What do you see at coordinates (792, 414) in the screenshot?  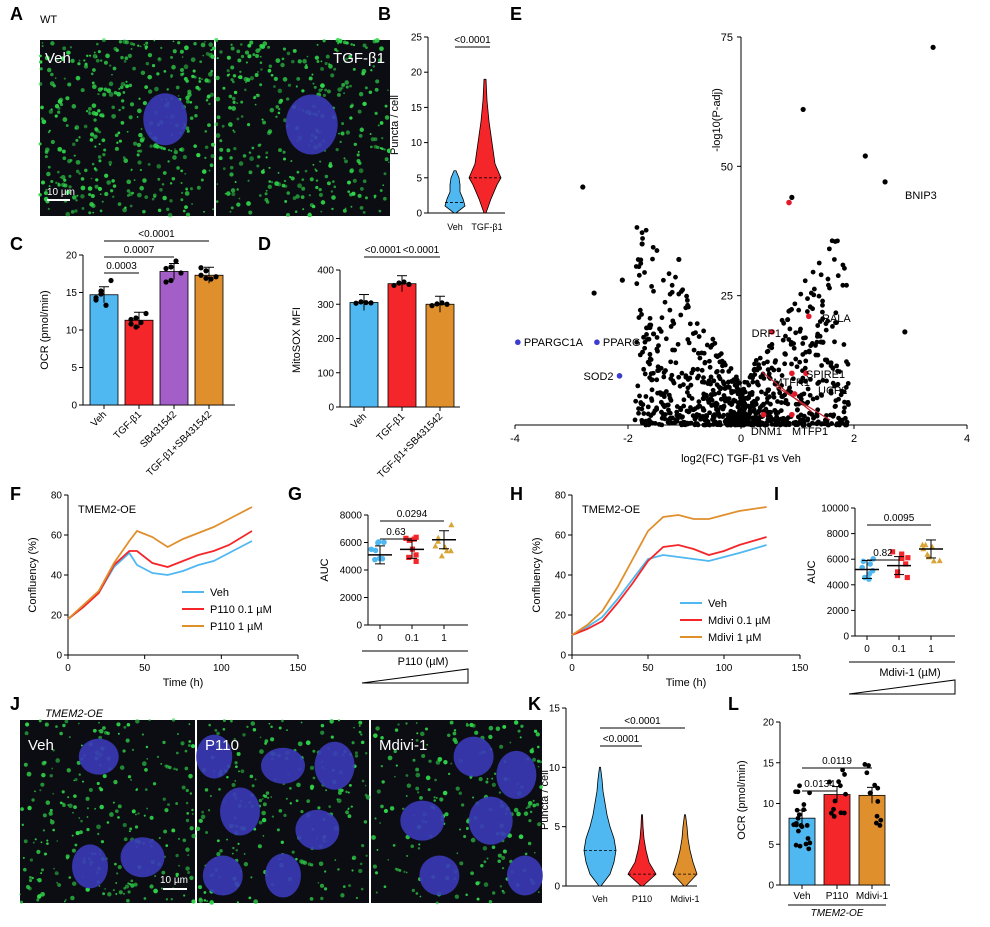 I see `panelE-point-red` at bounding box center [792, 414].